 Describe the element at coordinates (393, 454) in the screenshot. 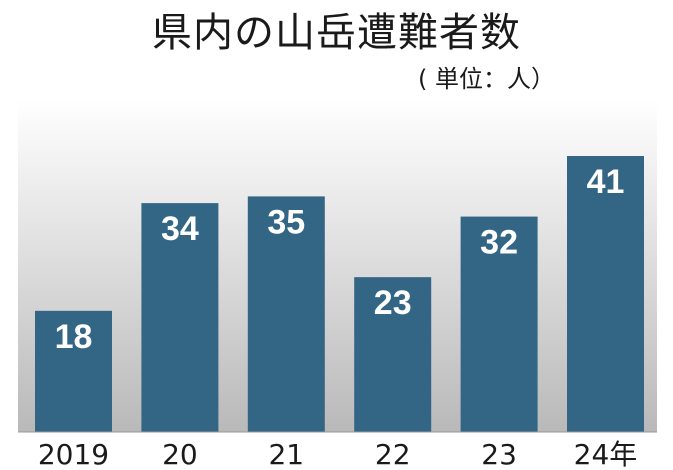

I see `x-tick-label: 22` at that location.